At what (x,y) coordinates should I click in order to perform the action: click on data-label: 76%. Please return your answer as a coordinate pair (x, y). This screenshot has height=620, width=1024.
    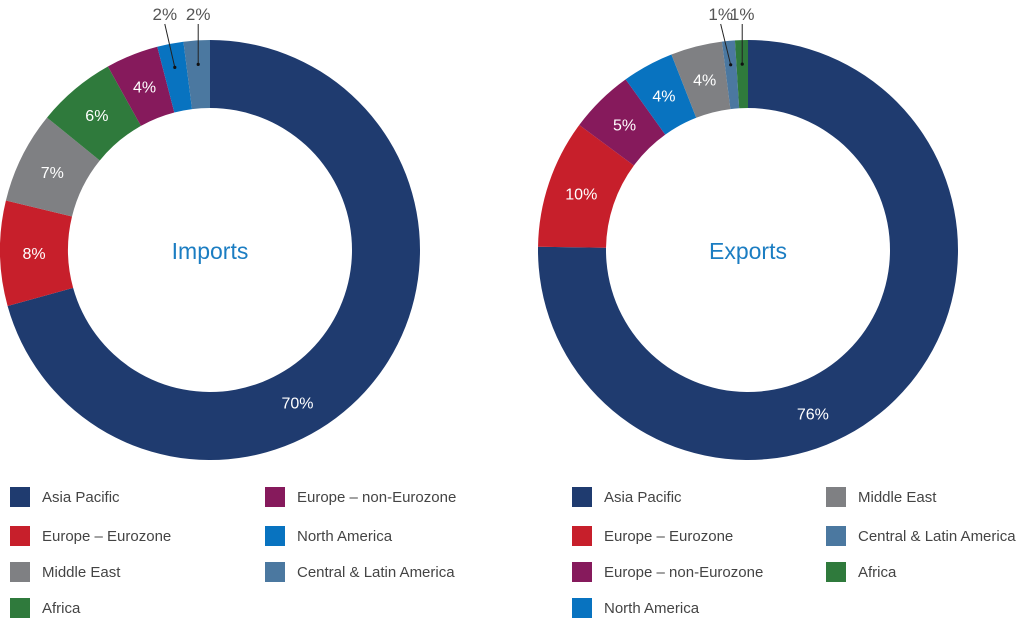
    Looking at the image, I should click on (813, 415).